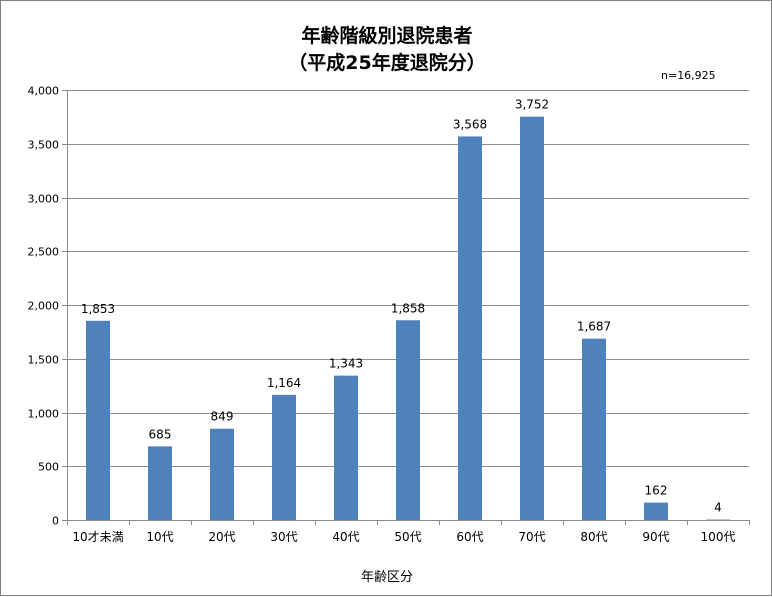 This screenshot has width=772, height=597. What do you see at coordinates (44, 199) in the screenshot?
I see `y-tick-label: 3,000` at bounding box center [44, 199].